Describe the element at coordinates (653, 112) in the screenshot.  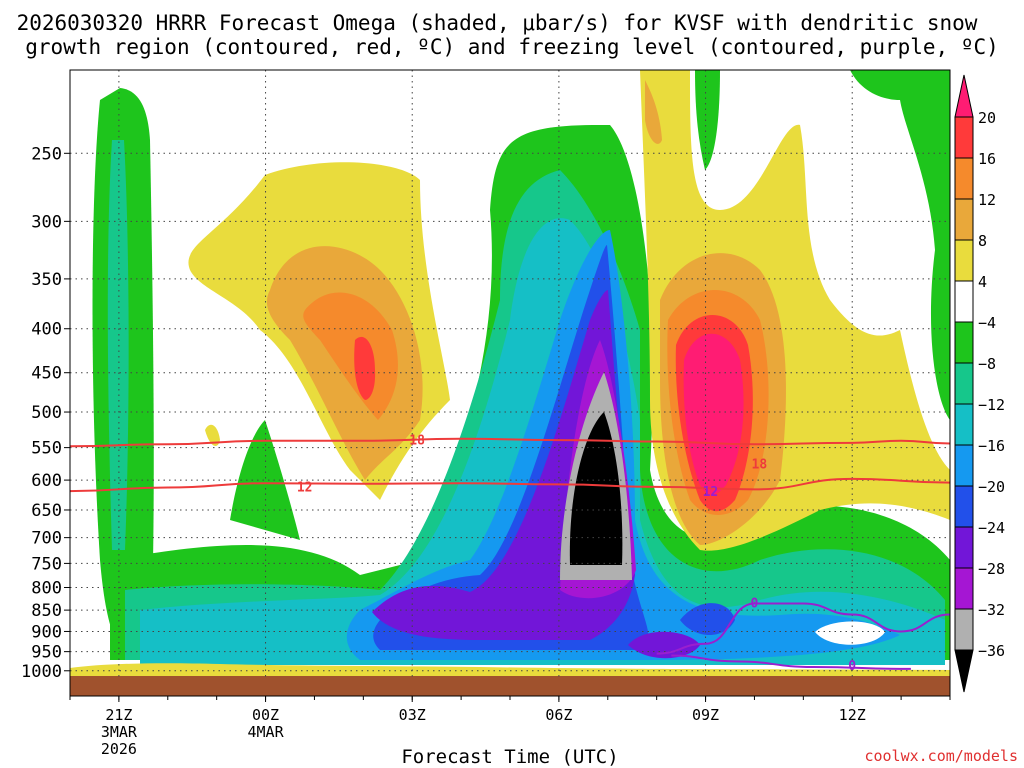
I see `omega-region-top-orange-streak` at that location.